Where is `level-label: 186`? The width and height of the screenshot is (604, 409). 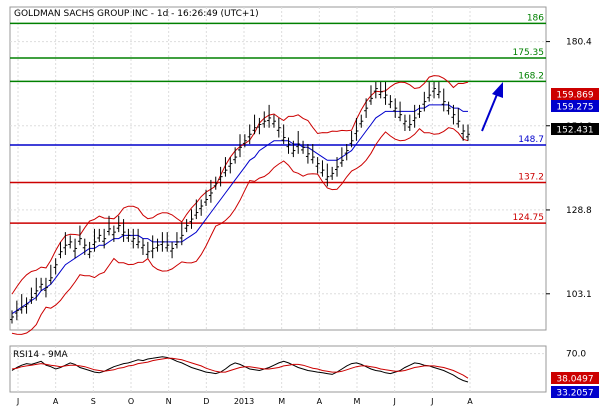 level-label: 186 is located at coordinates (535, 18).